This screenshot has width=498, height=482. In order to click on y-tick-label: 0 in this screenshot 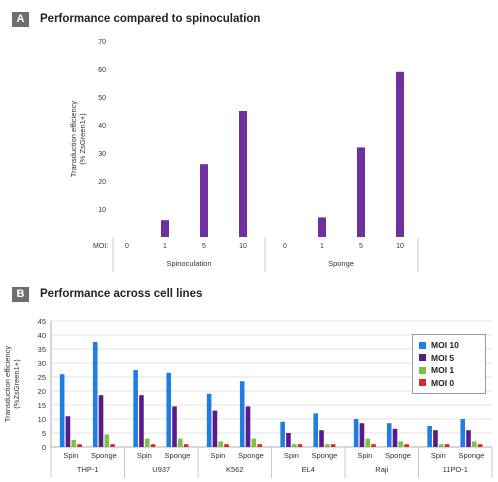, I will do `click(44, 447)`.